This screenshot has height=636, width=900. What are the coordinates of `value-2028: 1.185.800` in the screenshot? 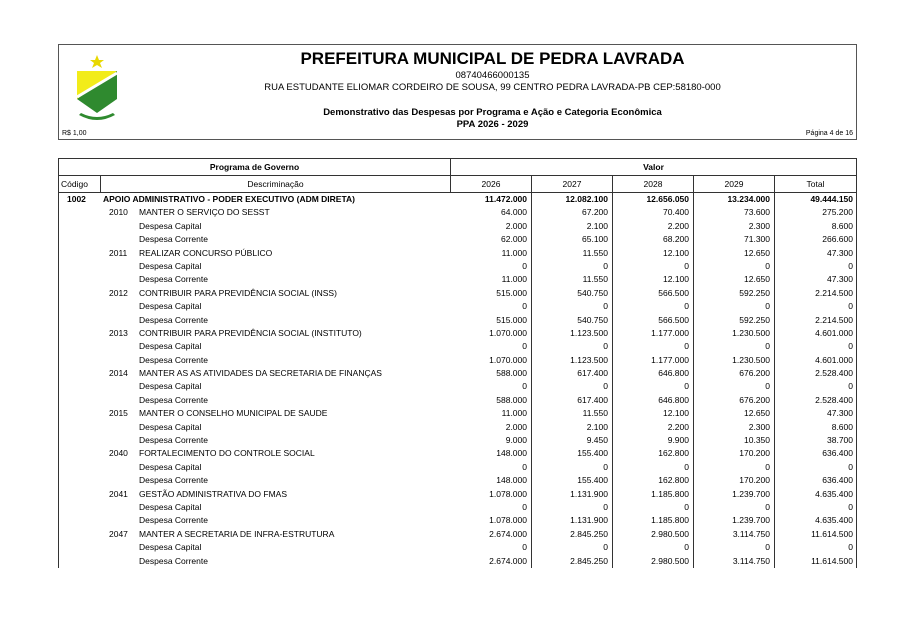 It's located at (653, 494).